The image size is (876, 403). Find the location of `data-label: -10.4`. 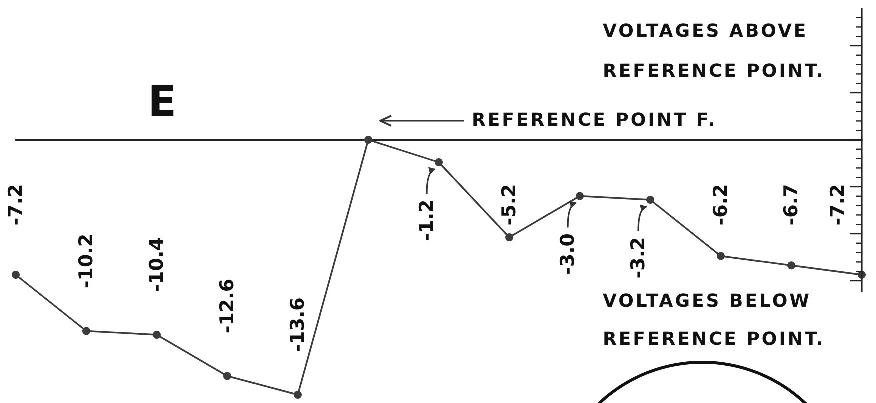

data-label: -10.4 is located at coordinates (157, 265).